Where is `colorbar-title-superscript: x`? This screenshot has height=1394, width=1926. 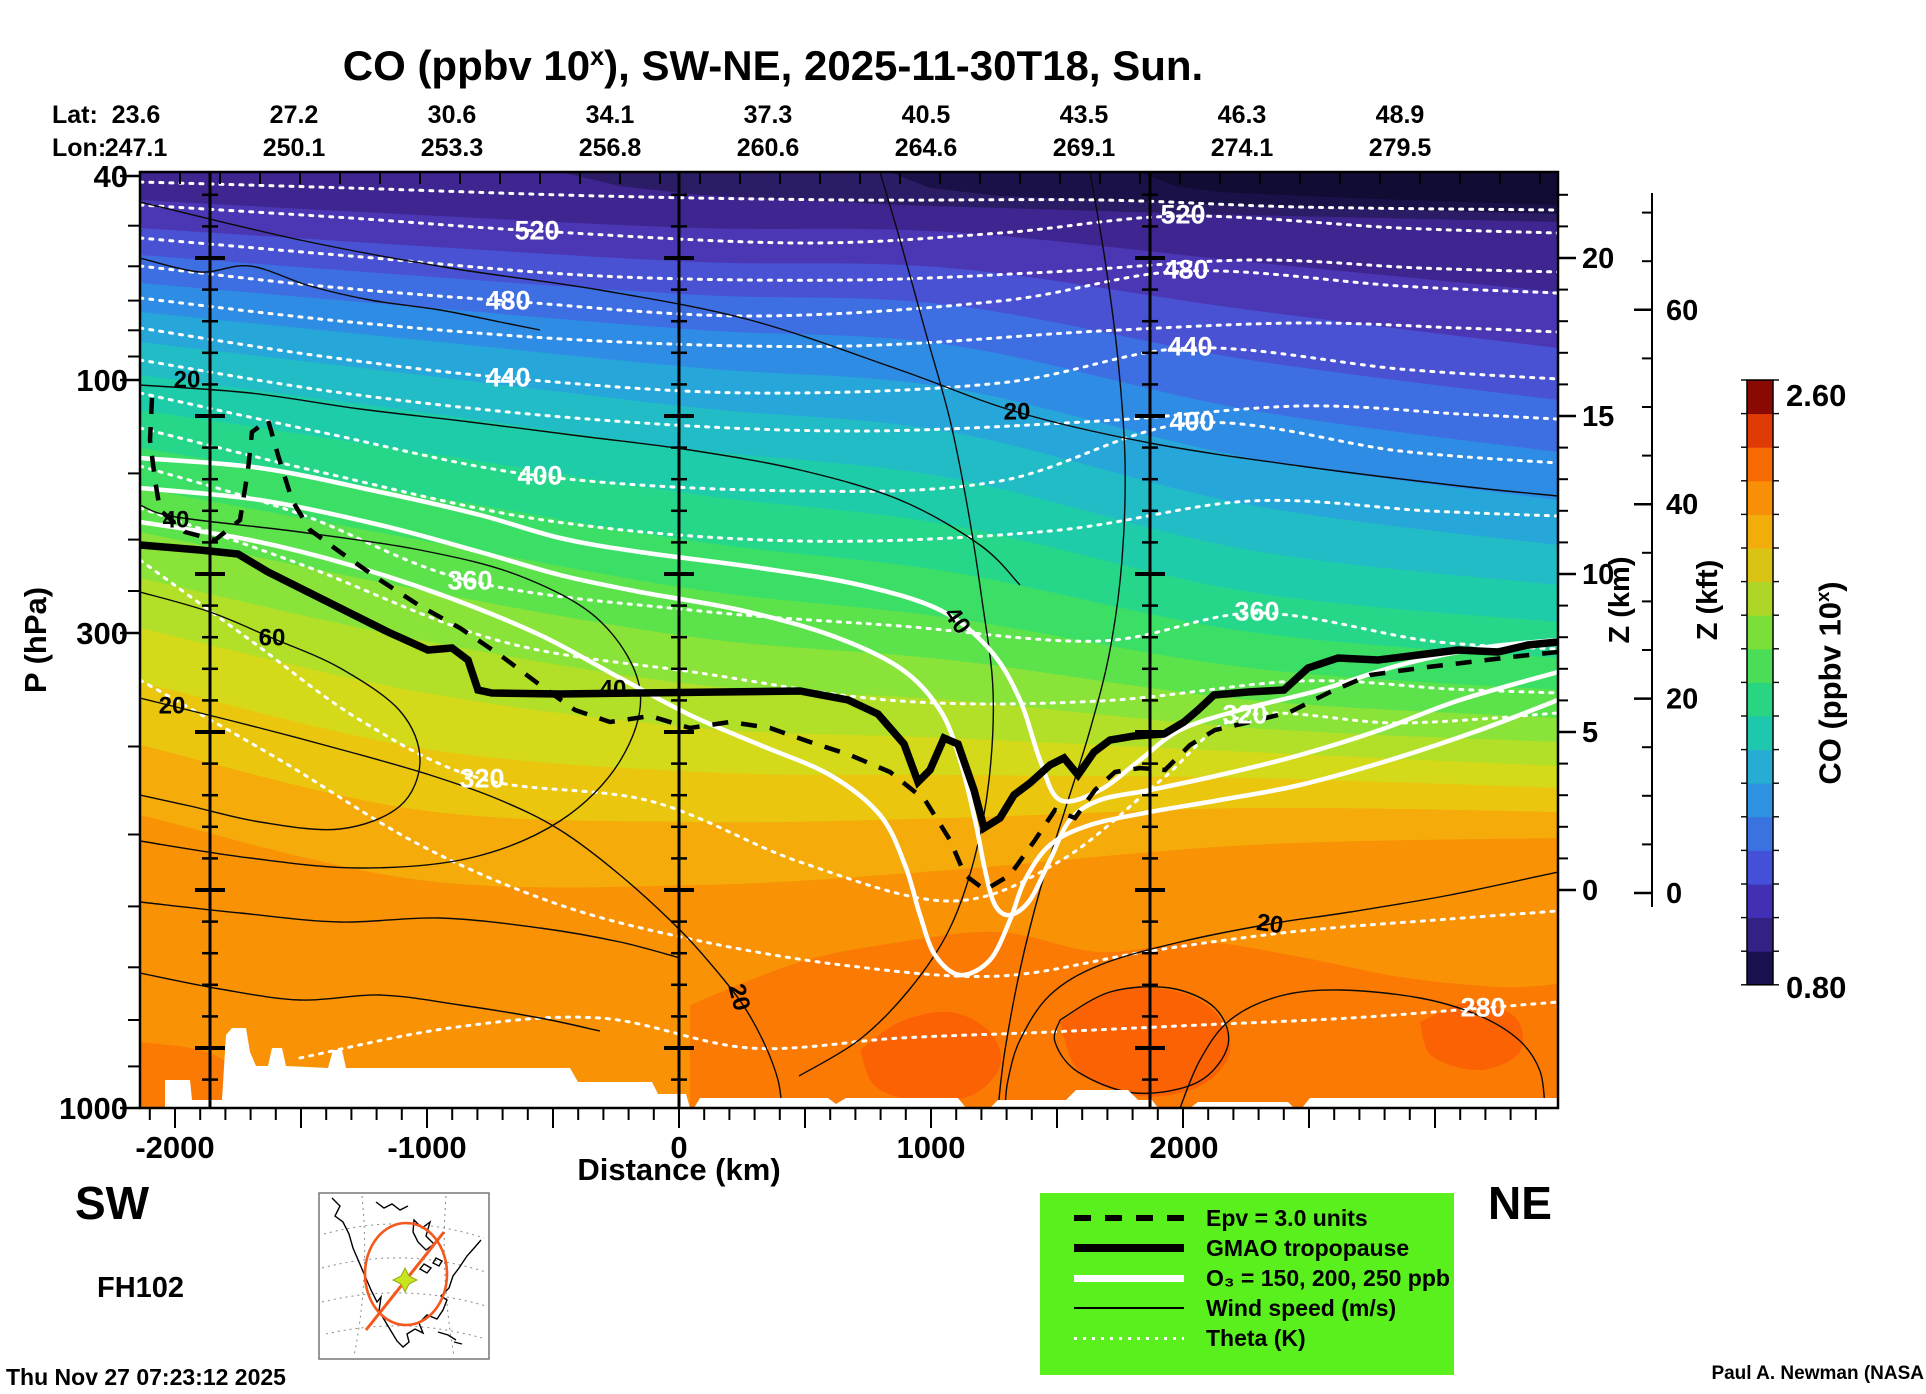
colorbar-title-superscript: x is located at coordinates (1822, 597).